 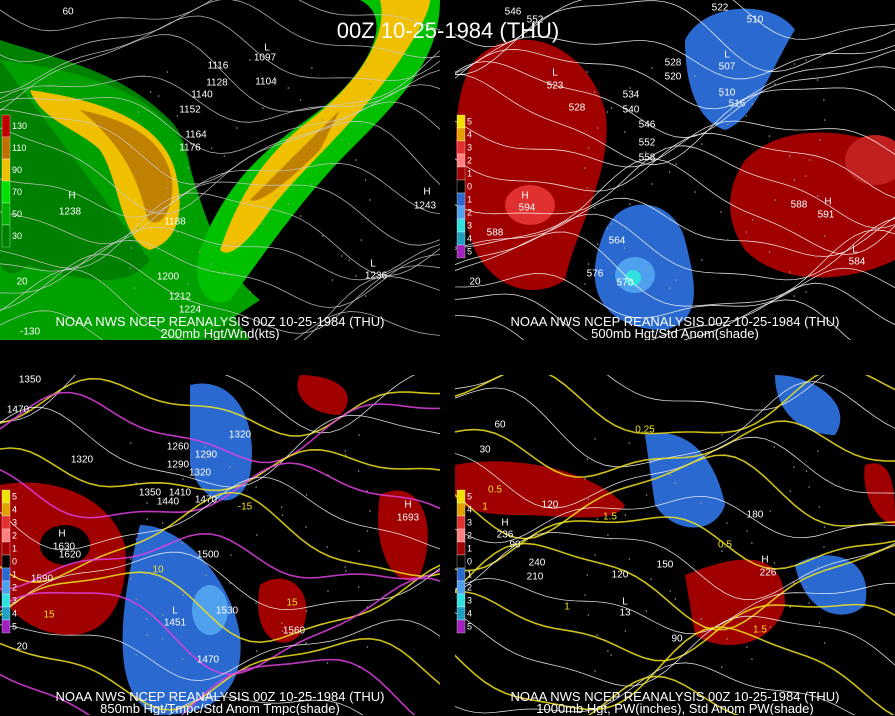 I want to click on legend-label: 1, so click(x=469, y=174).